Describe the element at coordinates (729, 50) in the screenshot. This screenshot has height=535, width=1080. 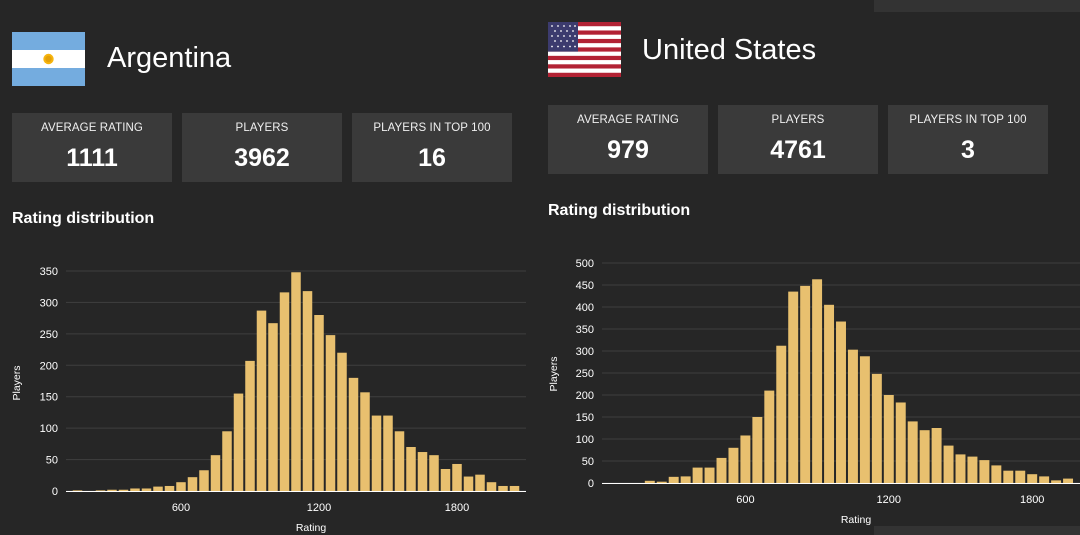
I see `country-name: United States` at that location.